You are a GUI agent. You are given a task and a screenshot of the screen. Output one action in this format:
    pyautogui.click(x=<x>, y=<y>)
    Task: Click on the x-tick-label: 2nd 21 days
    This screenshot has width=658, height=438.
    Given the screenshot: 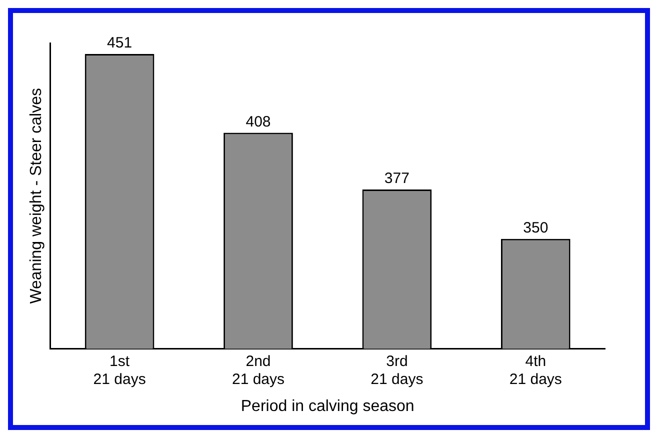 What is the action you would take?
    pyautogui.click(x=258, y=370)
    